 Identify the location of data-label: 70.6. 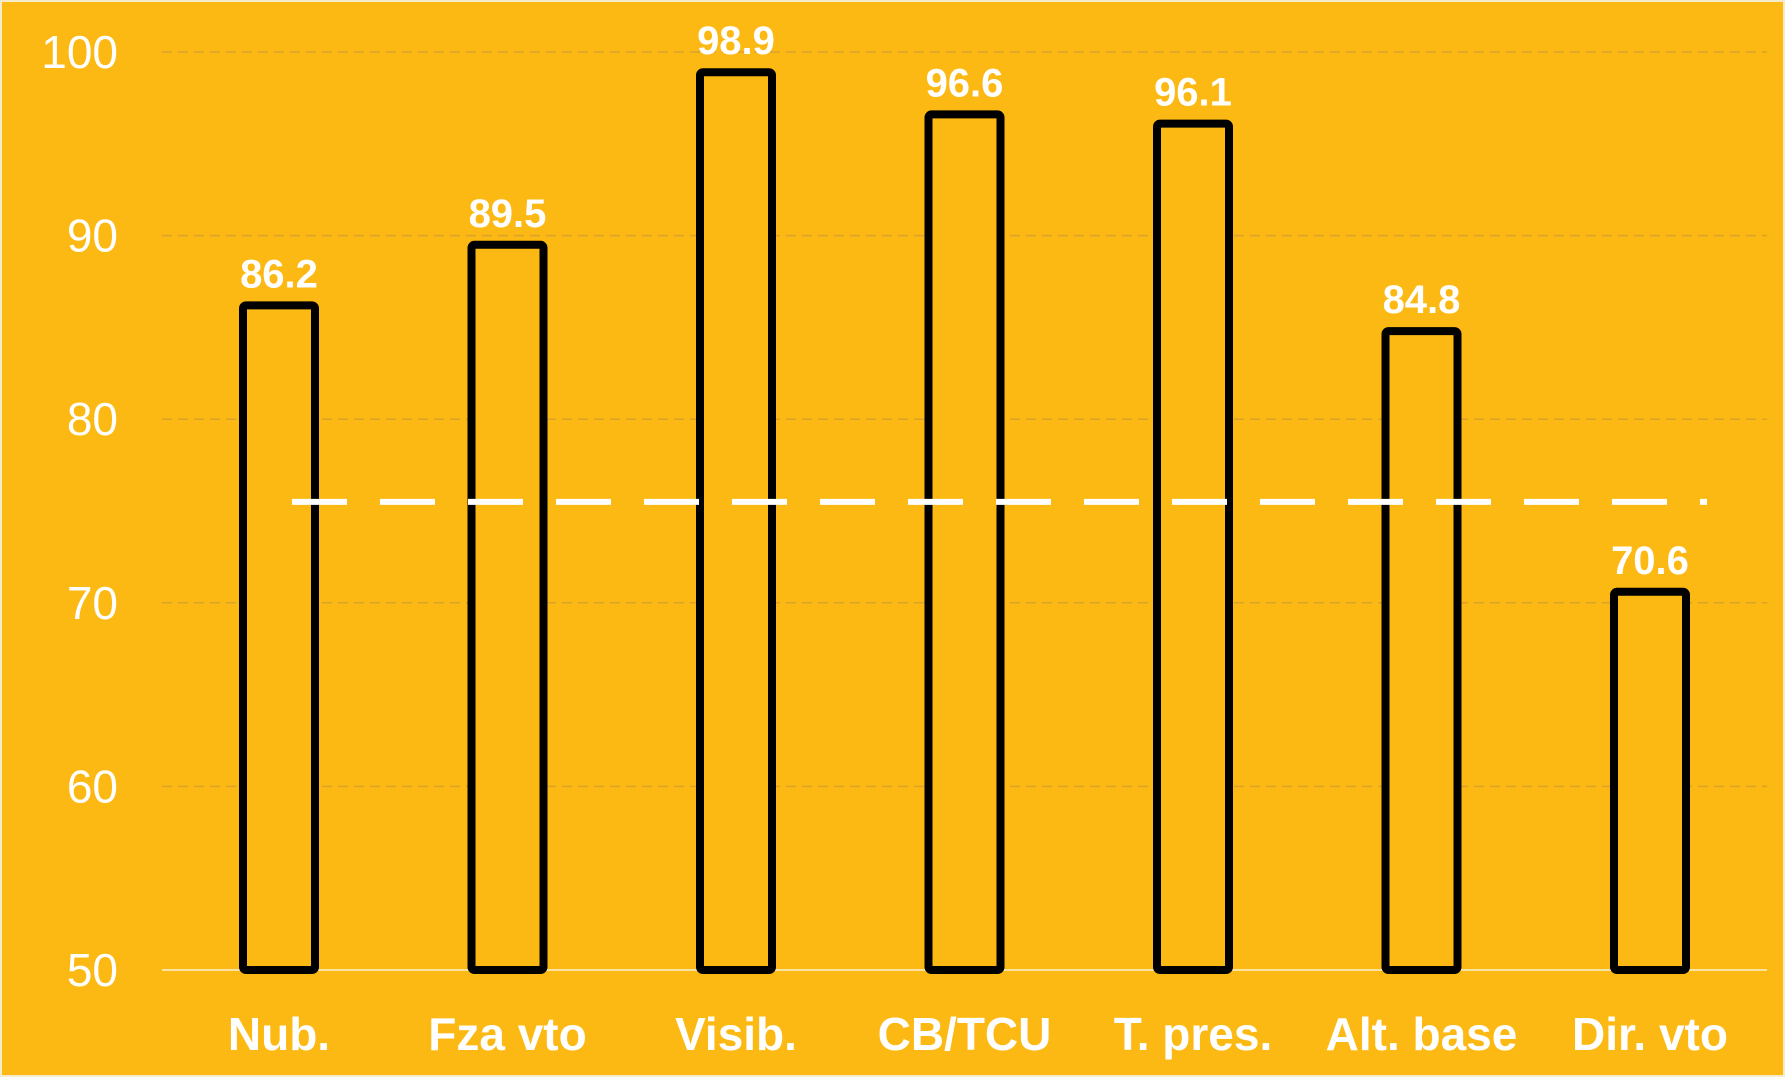
(1650, 561).